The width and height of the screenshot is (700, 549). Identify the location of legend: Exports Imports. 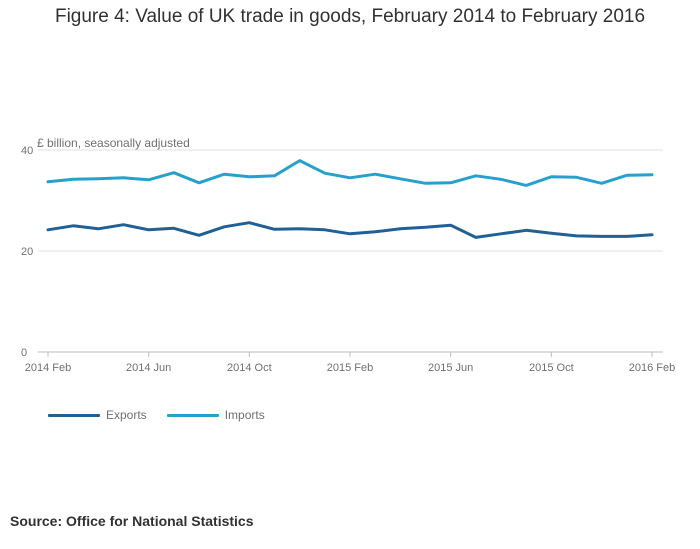
(156, 415).